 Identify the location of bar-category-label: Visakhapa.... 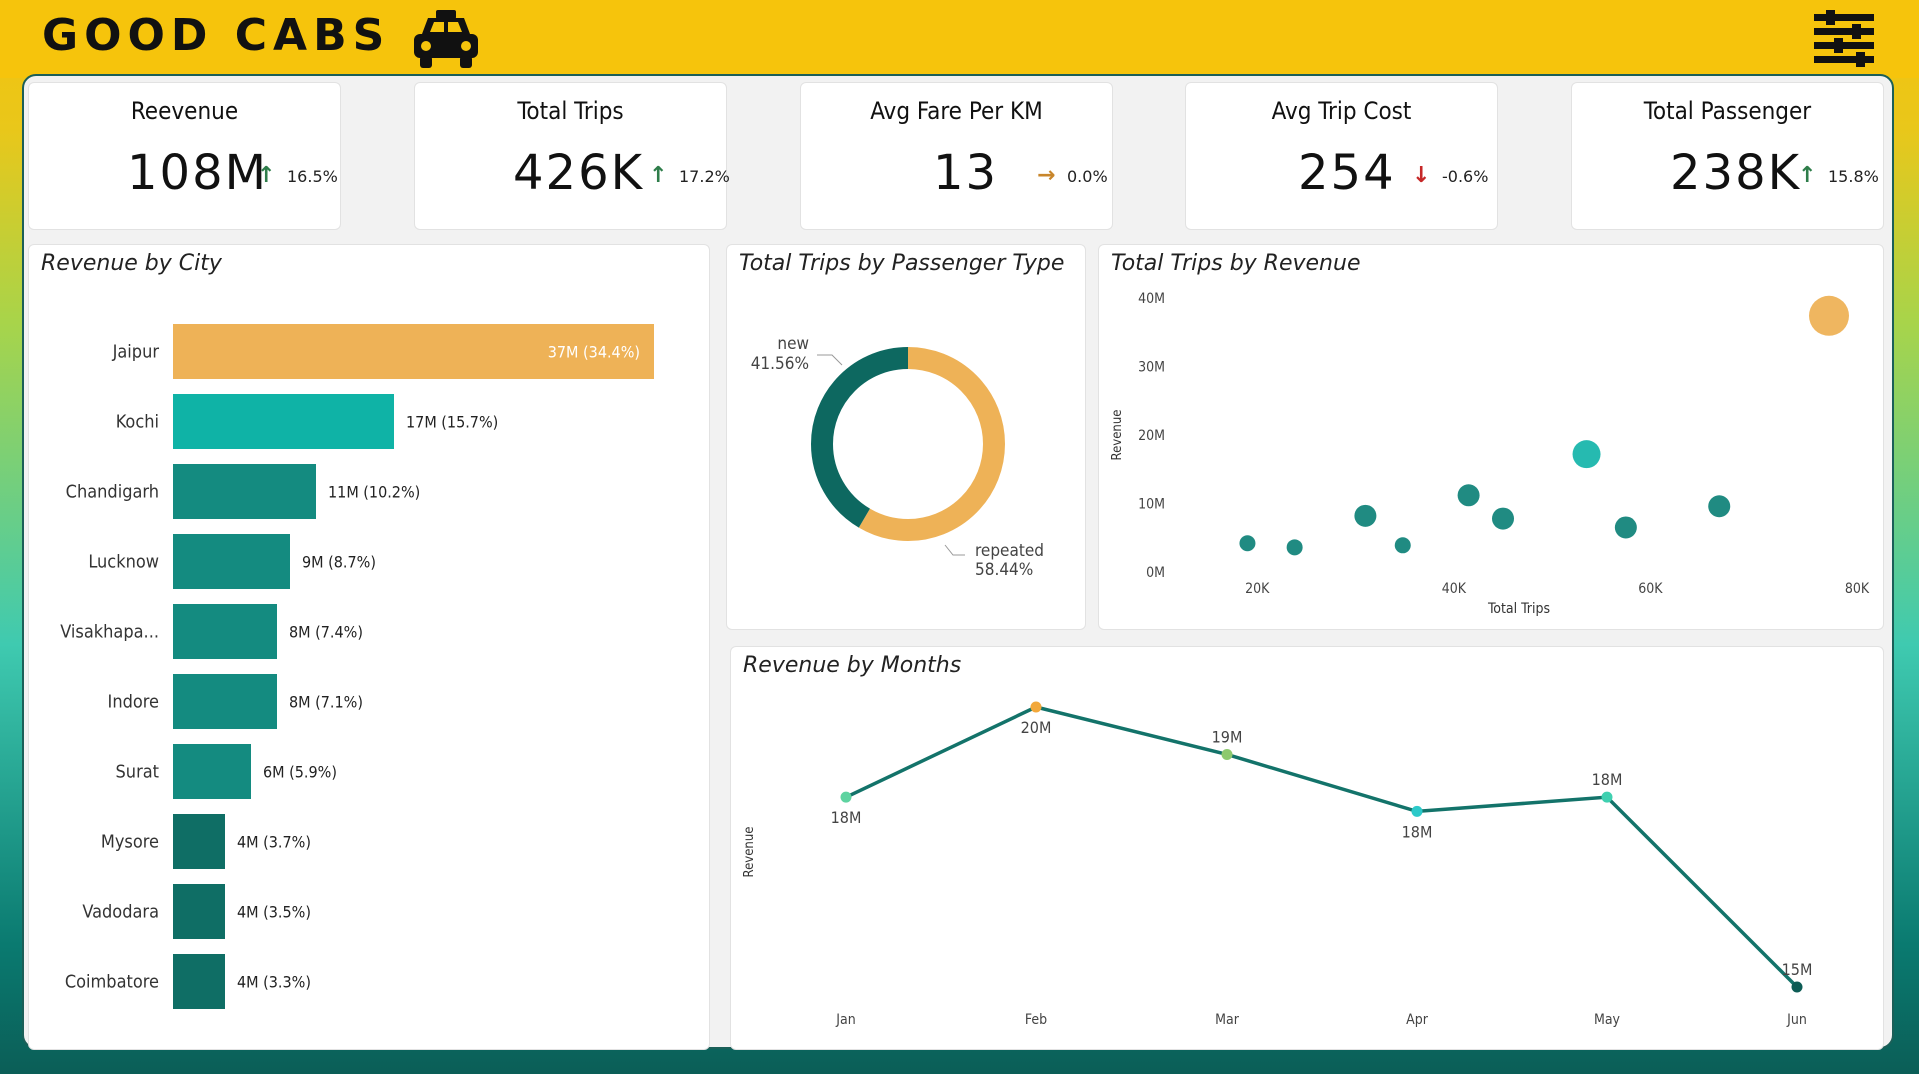
(109, 632).